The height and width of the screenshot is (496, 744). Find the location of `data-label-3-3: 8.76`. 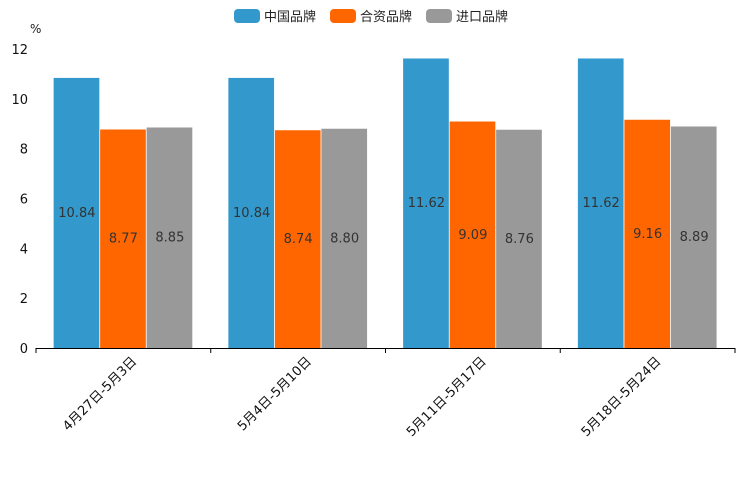

data-label-3-3: 8.76 is located at coordinates (519, 239).